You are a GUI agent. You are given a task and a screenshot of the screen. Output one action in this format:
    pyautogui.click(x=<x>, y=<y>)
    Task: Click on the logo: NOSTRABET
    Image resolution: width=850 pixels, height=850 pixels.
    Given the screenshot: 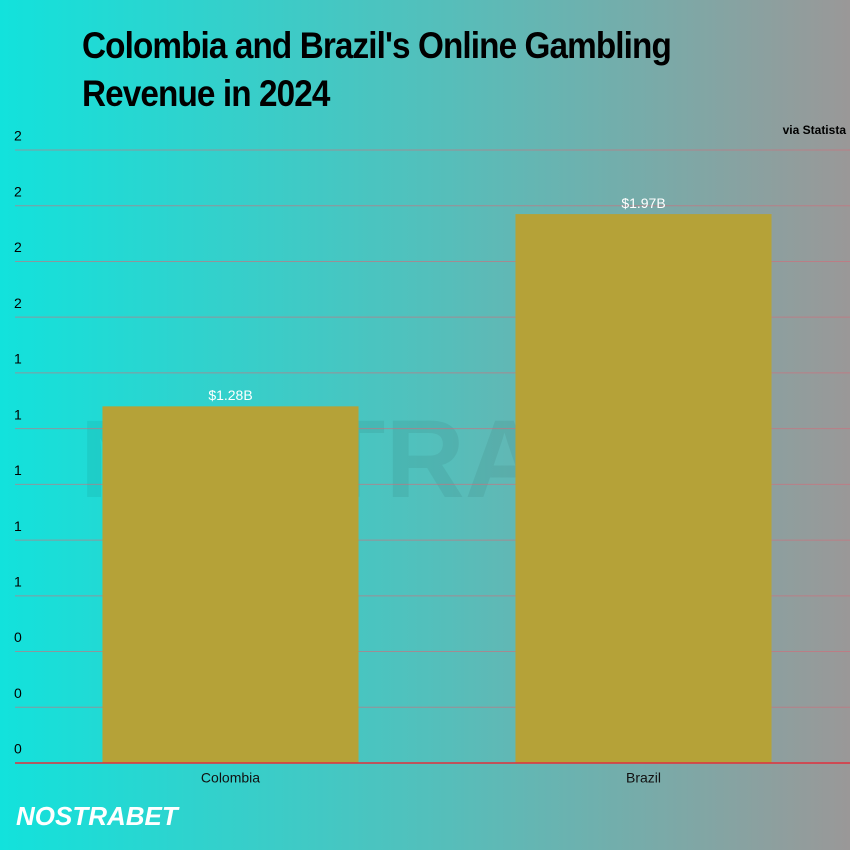 What is the action you would take?
    pyautogui.click(x=98, y=816)
    